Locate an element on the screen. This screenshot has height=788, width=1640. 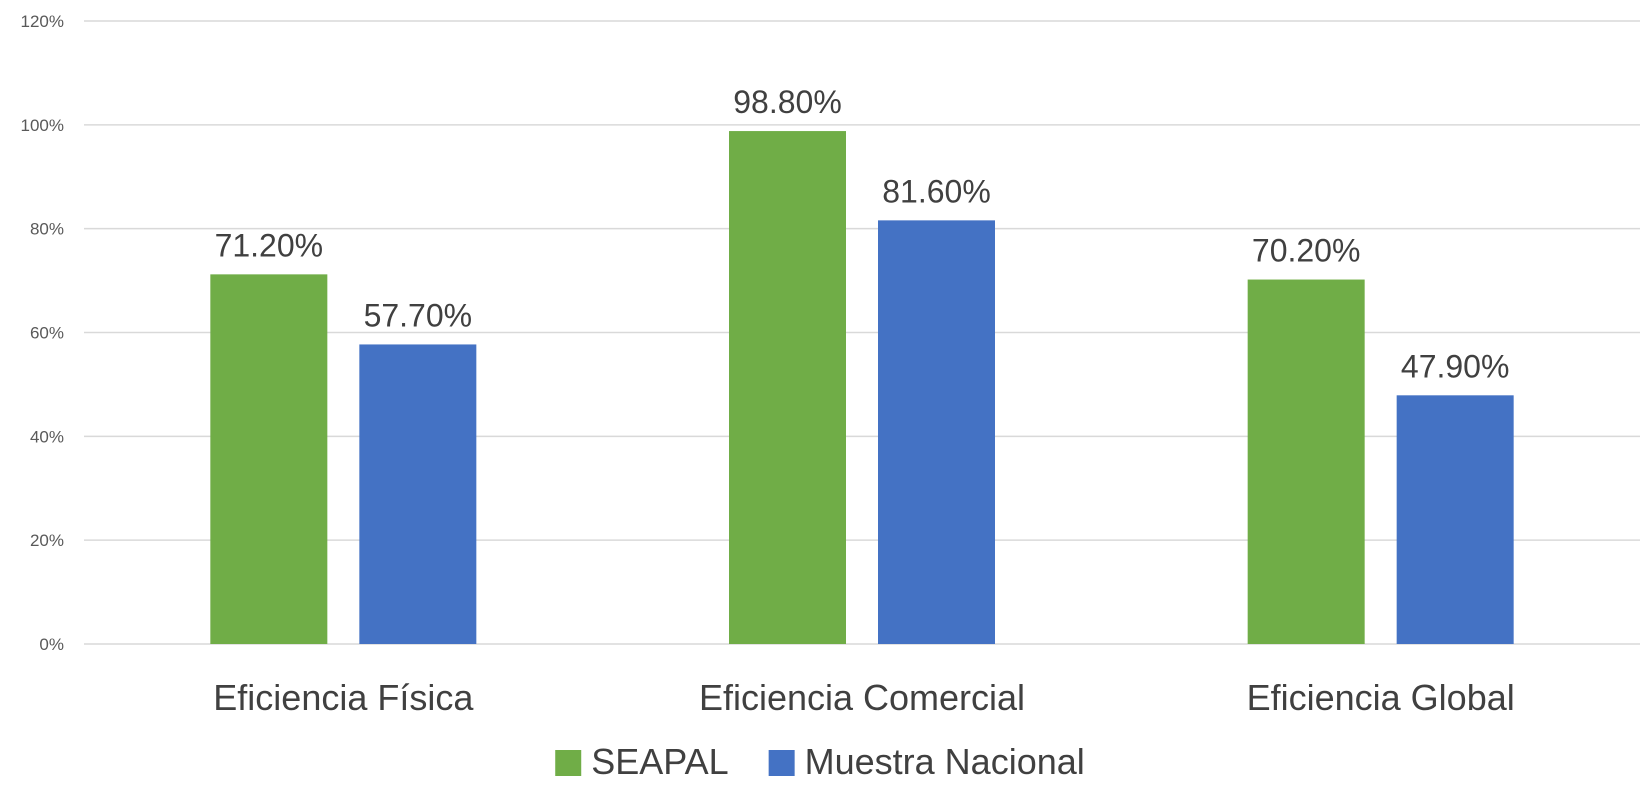
legend: SEAPAL Muestra Nacional is located at coordinates (820, 761).